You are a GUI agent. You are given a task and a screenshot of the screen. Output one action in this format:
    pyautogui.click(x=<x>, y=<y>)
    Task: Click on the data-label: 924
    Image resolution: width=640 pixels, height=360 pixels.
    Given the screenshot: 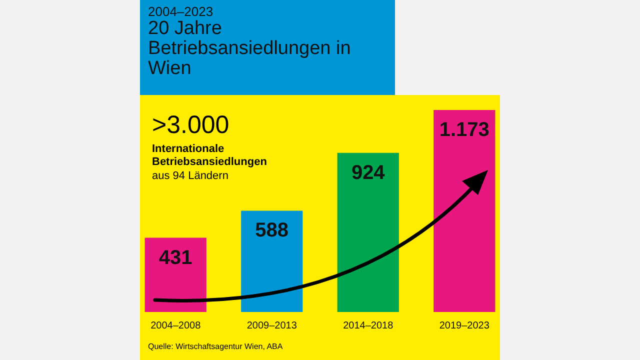 What is the action you would take?
    pyautogui.click(x=368, y=173)
    